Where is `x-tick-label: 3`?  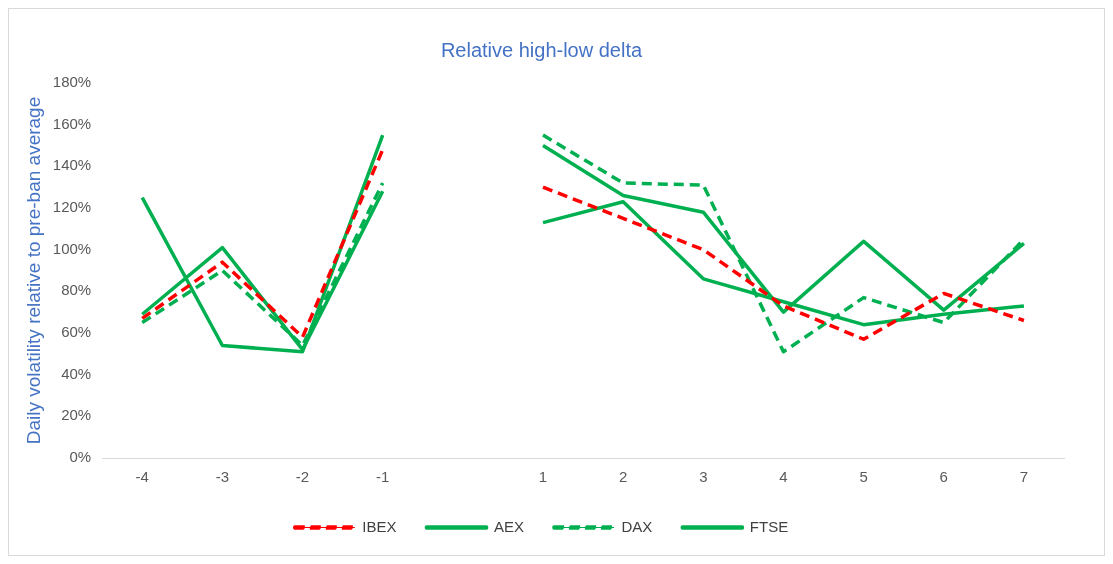 x-tick-label: 3 is located at coordinates (703, 477).